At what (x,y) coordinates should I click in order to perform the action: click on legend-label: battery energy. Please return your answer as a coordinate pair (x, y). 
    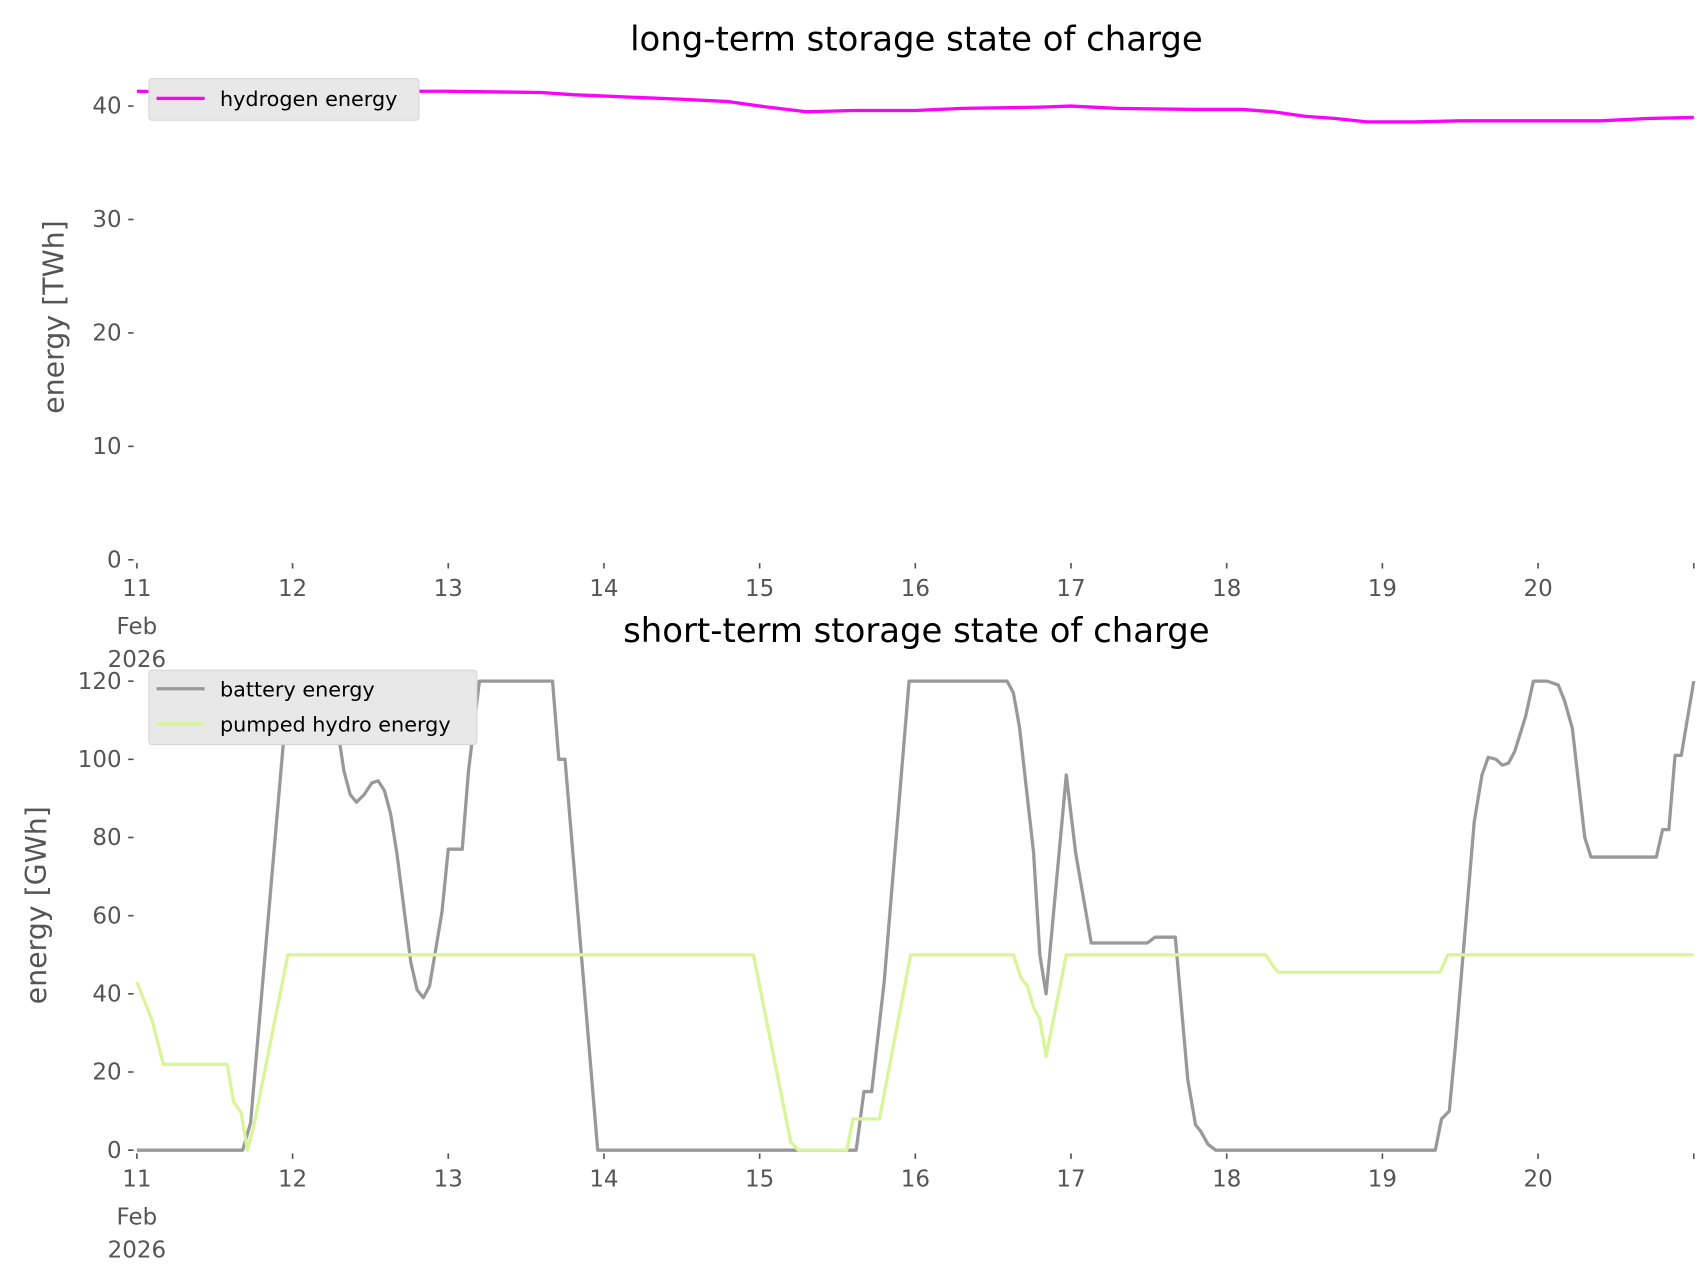
    Looking at the image, I should click on (297, 689).